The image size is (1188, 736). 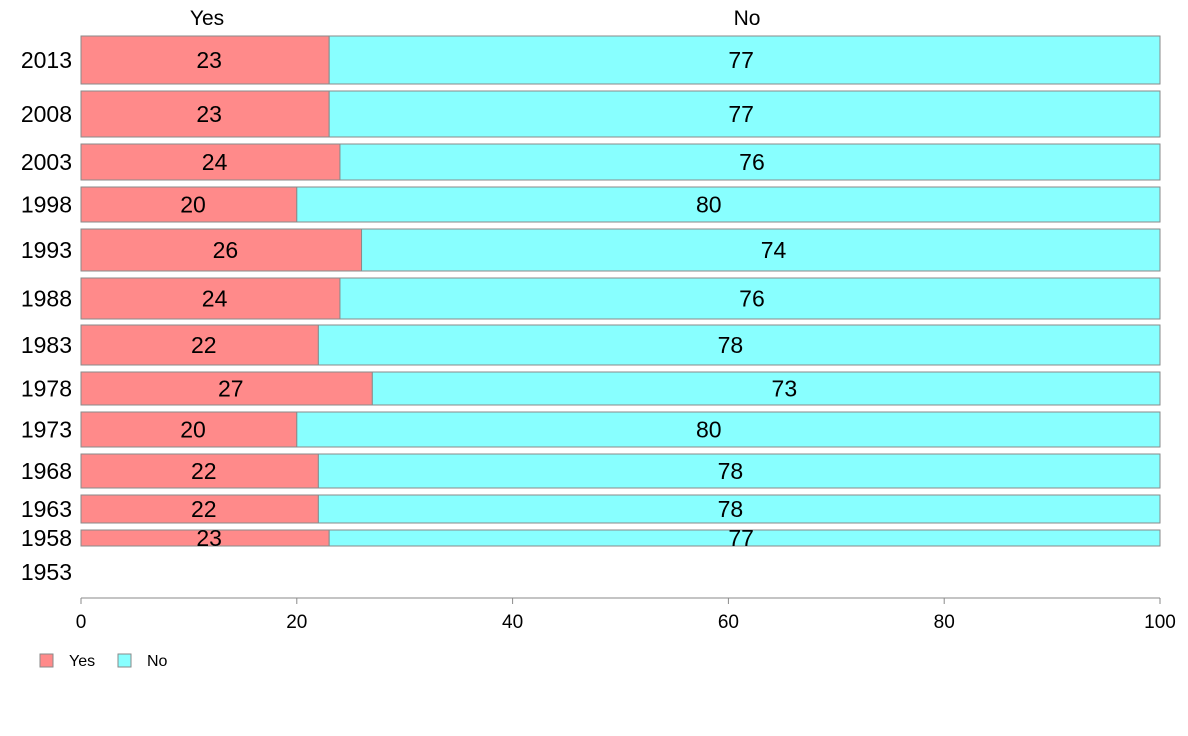 I want to click on legend-label-no: No, so click(x=157, y=661).